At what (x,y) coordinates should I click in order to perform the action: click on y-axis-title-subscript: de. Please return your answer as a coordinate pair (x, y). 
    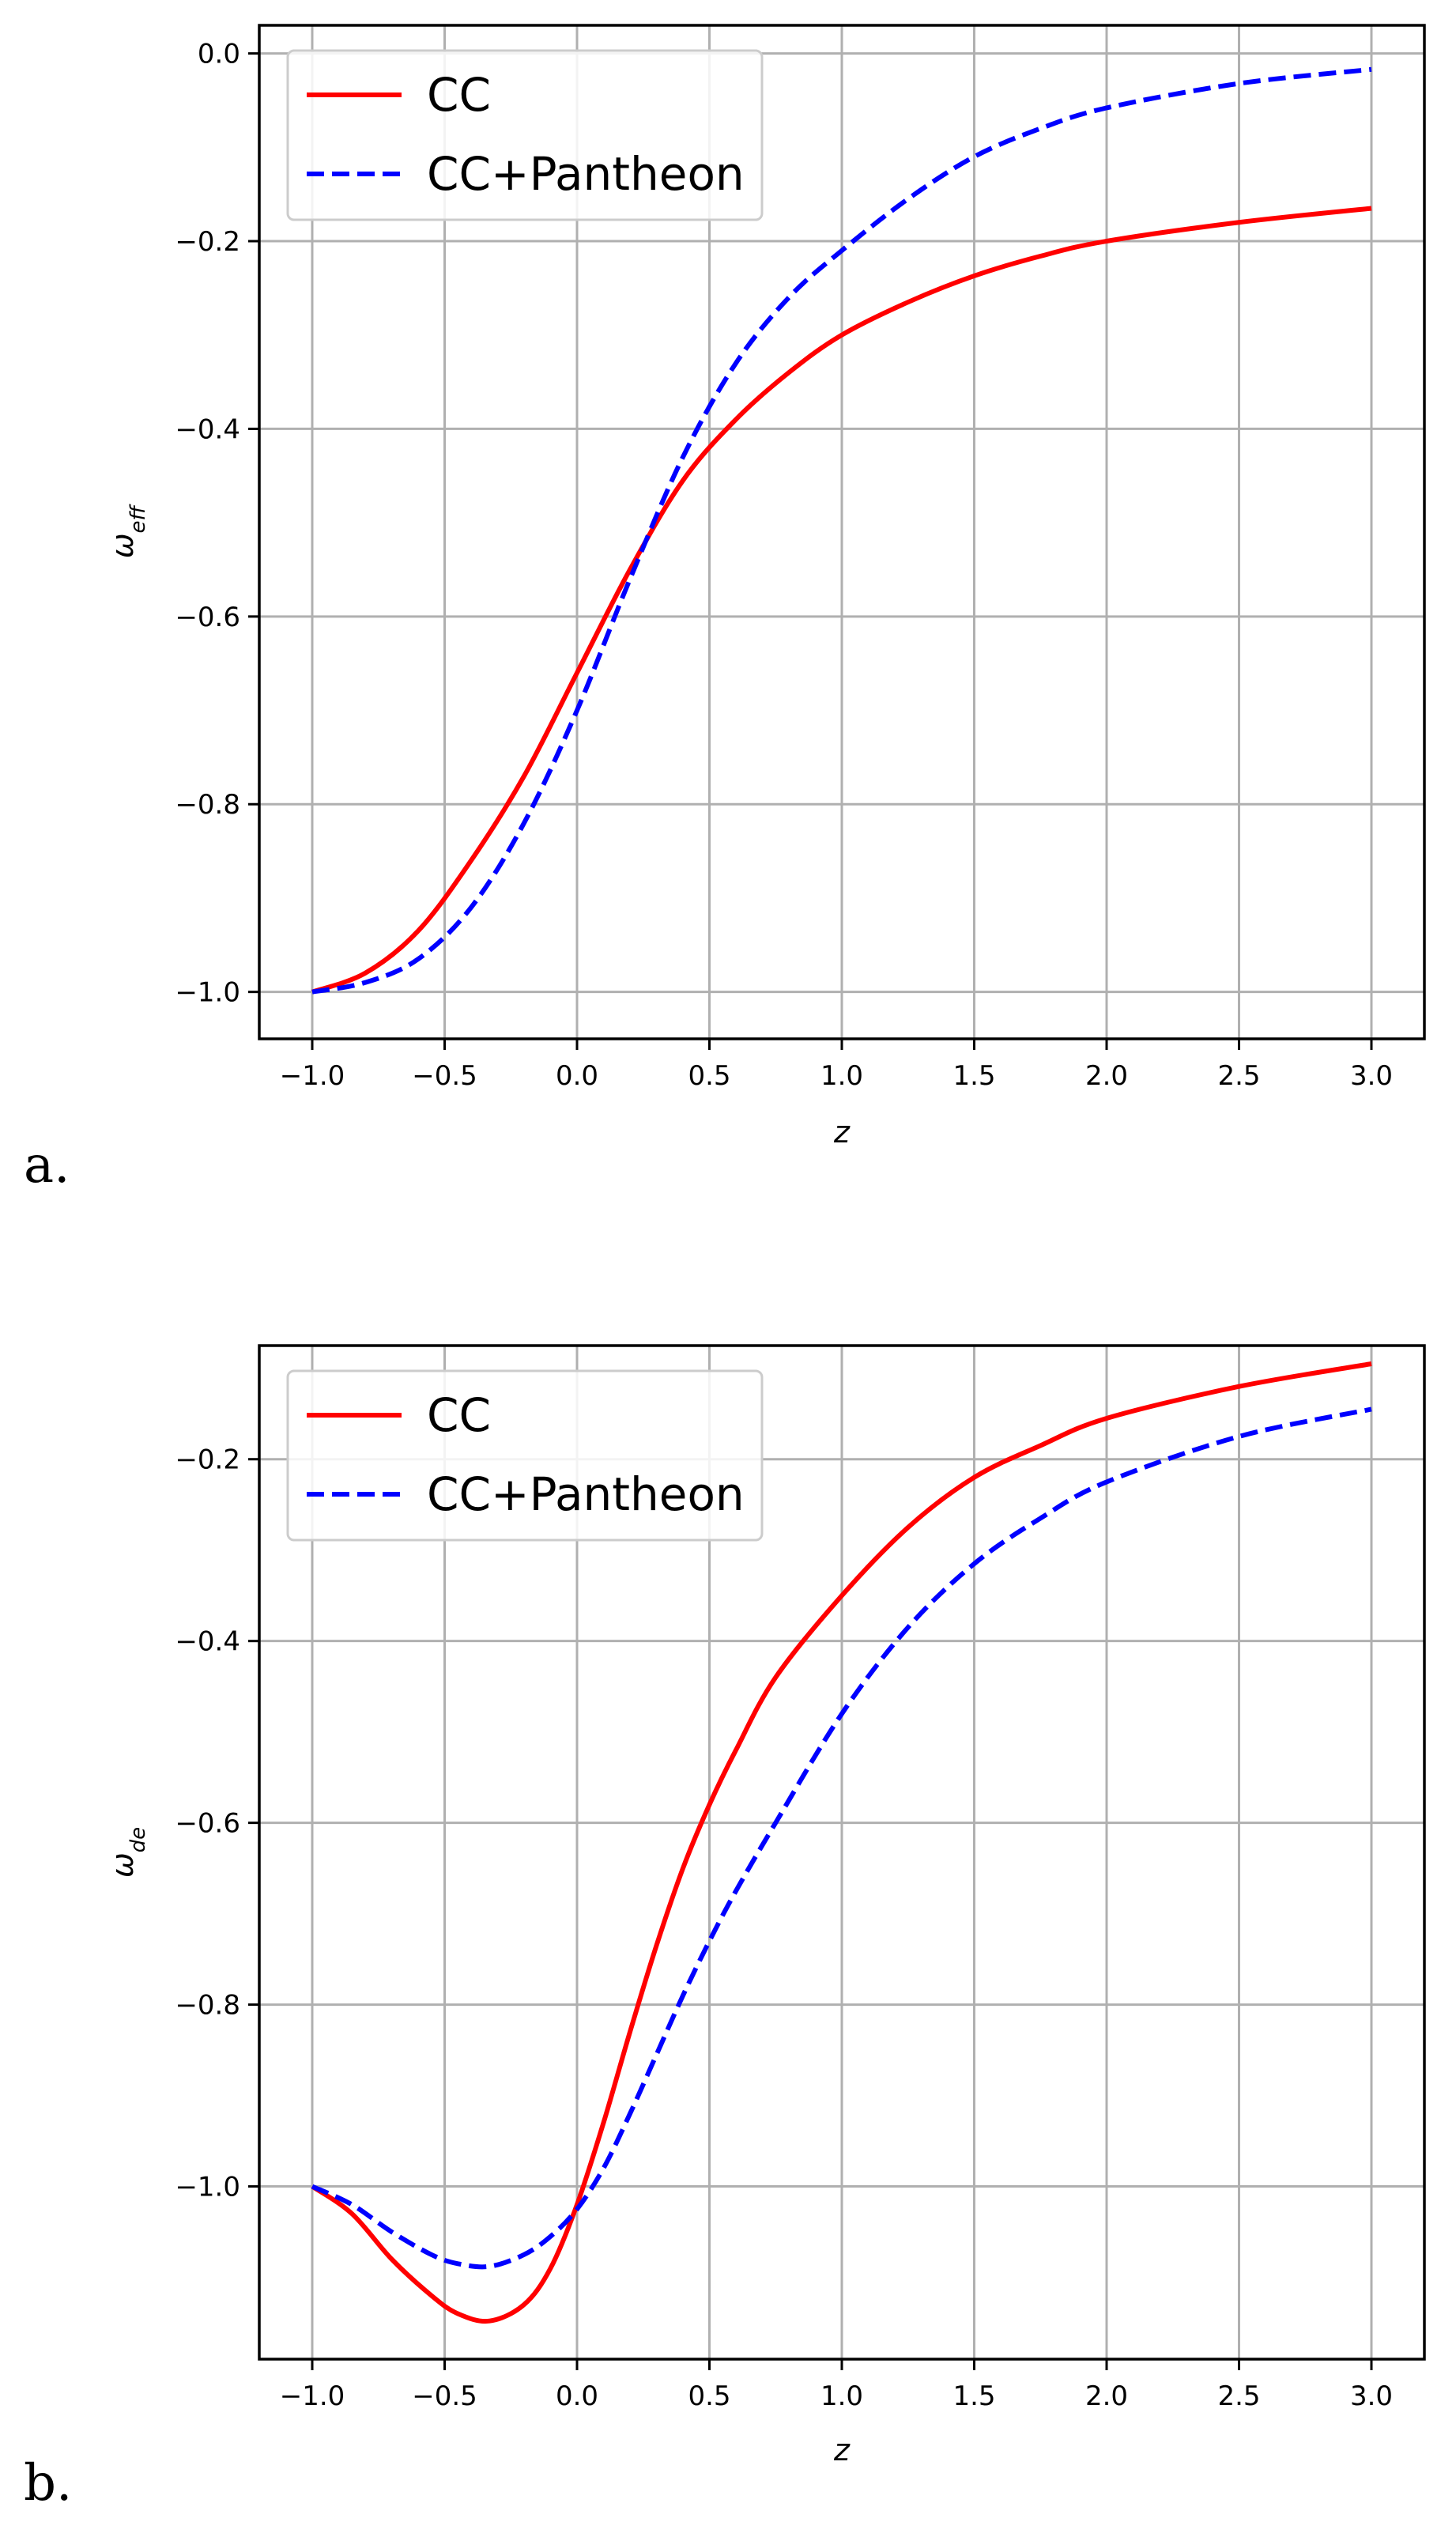
    Looking at the image, I should click on (138, 1840).